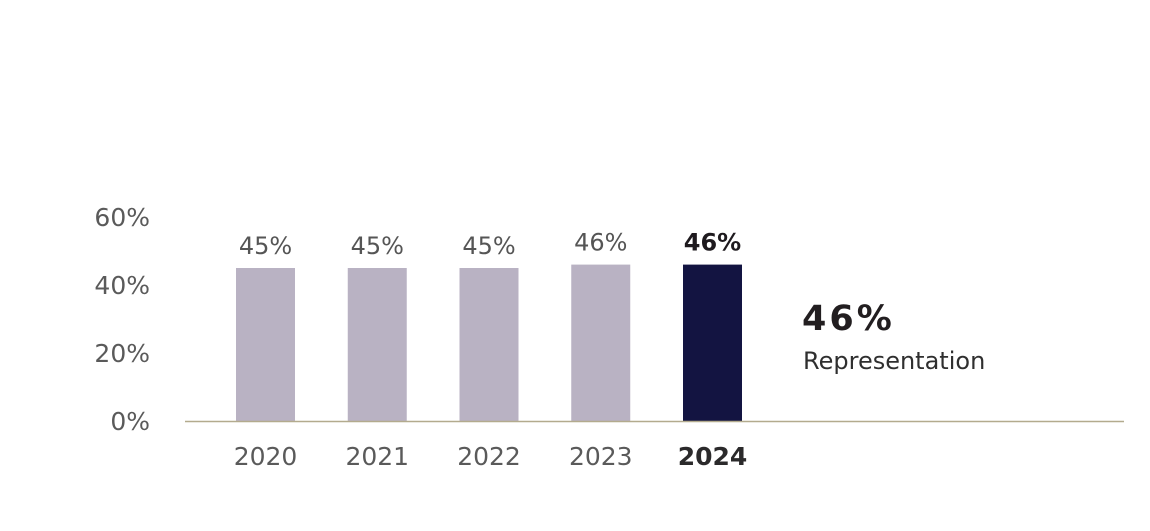 Image resolution: width=1150 pixels, height=531 pixels. I want to click on callout-label: Representation, so click(894, 361).